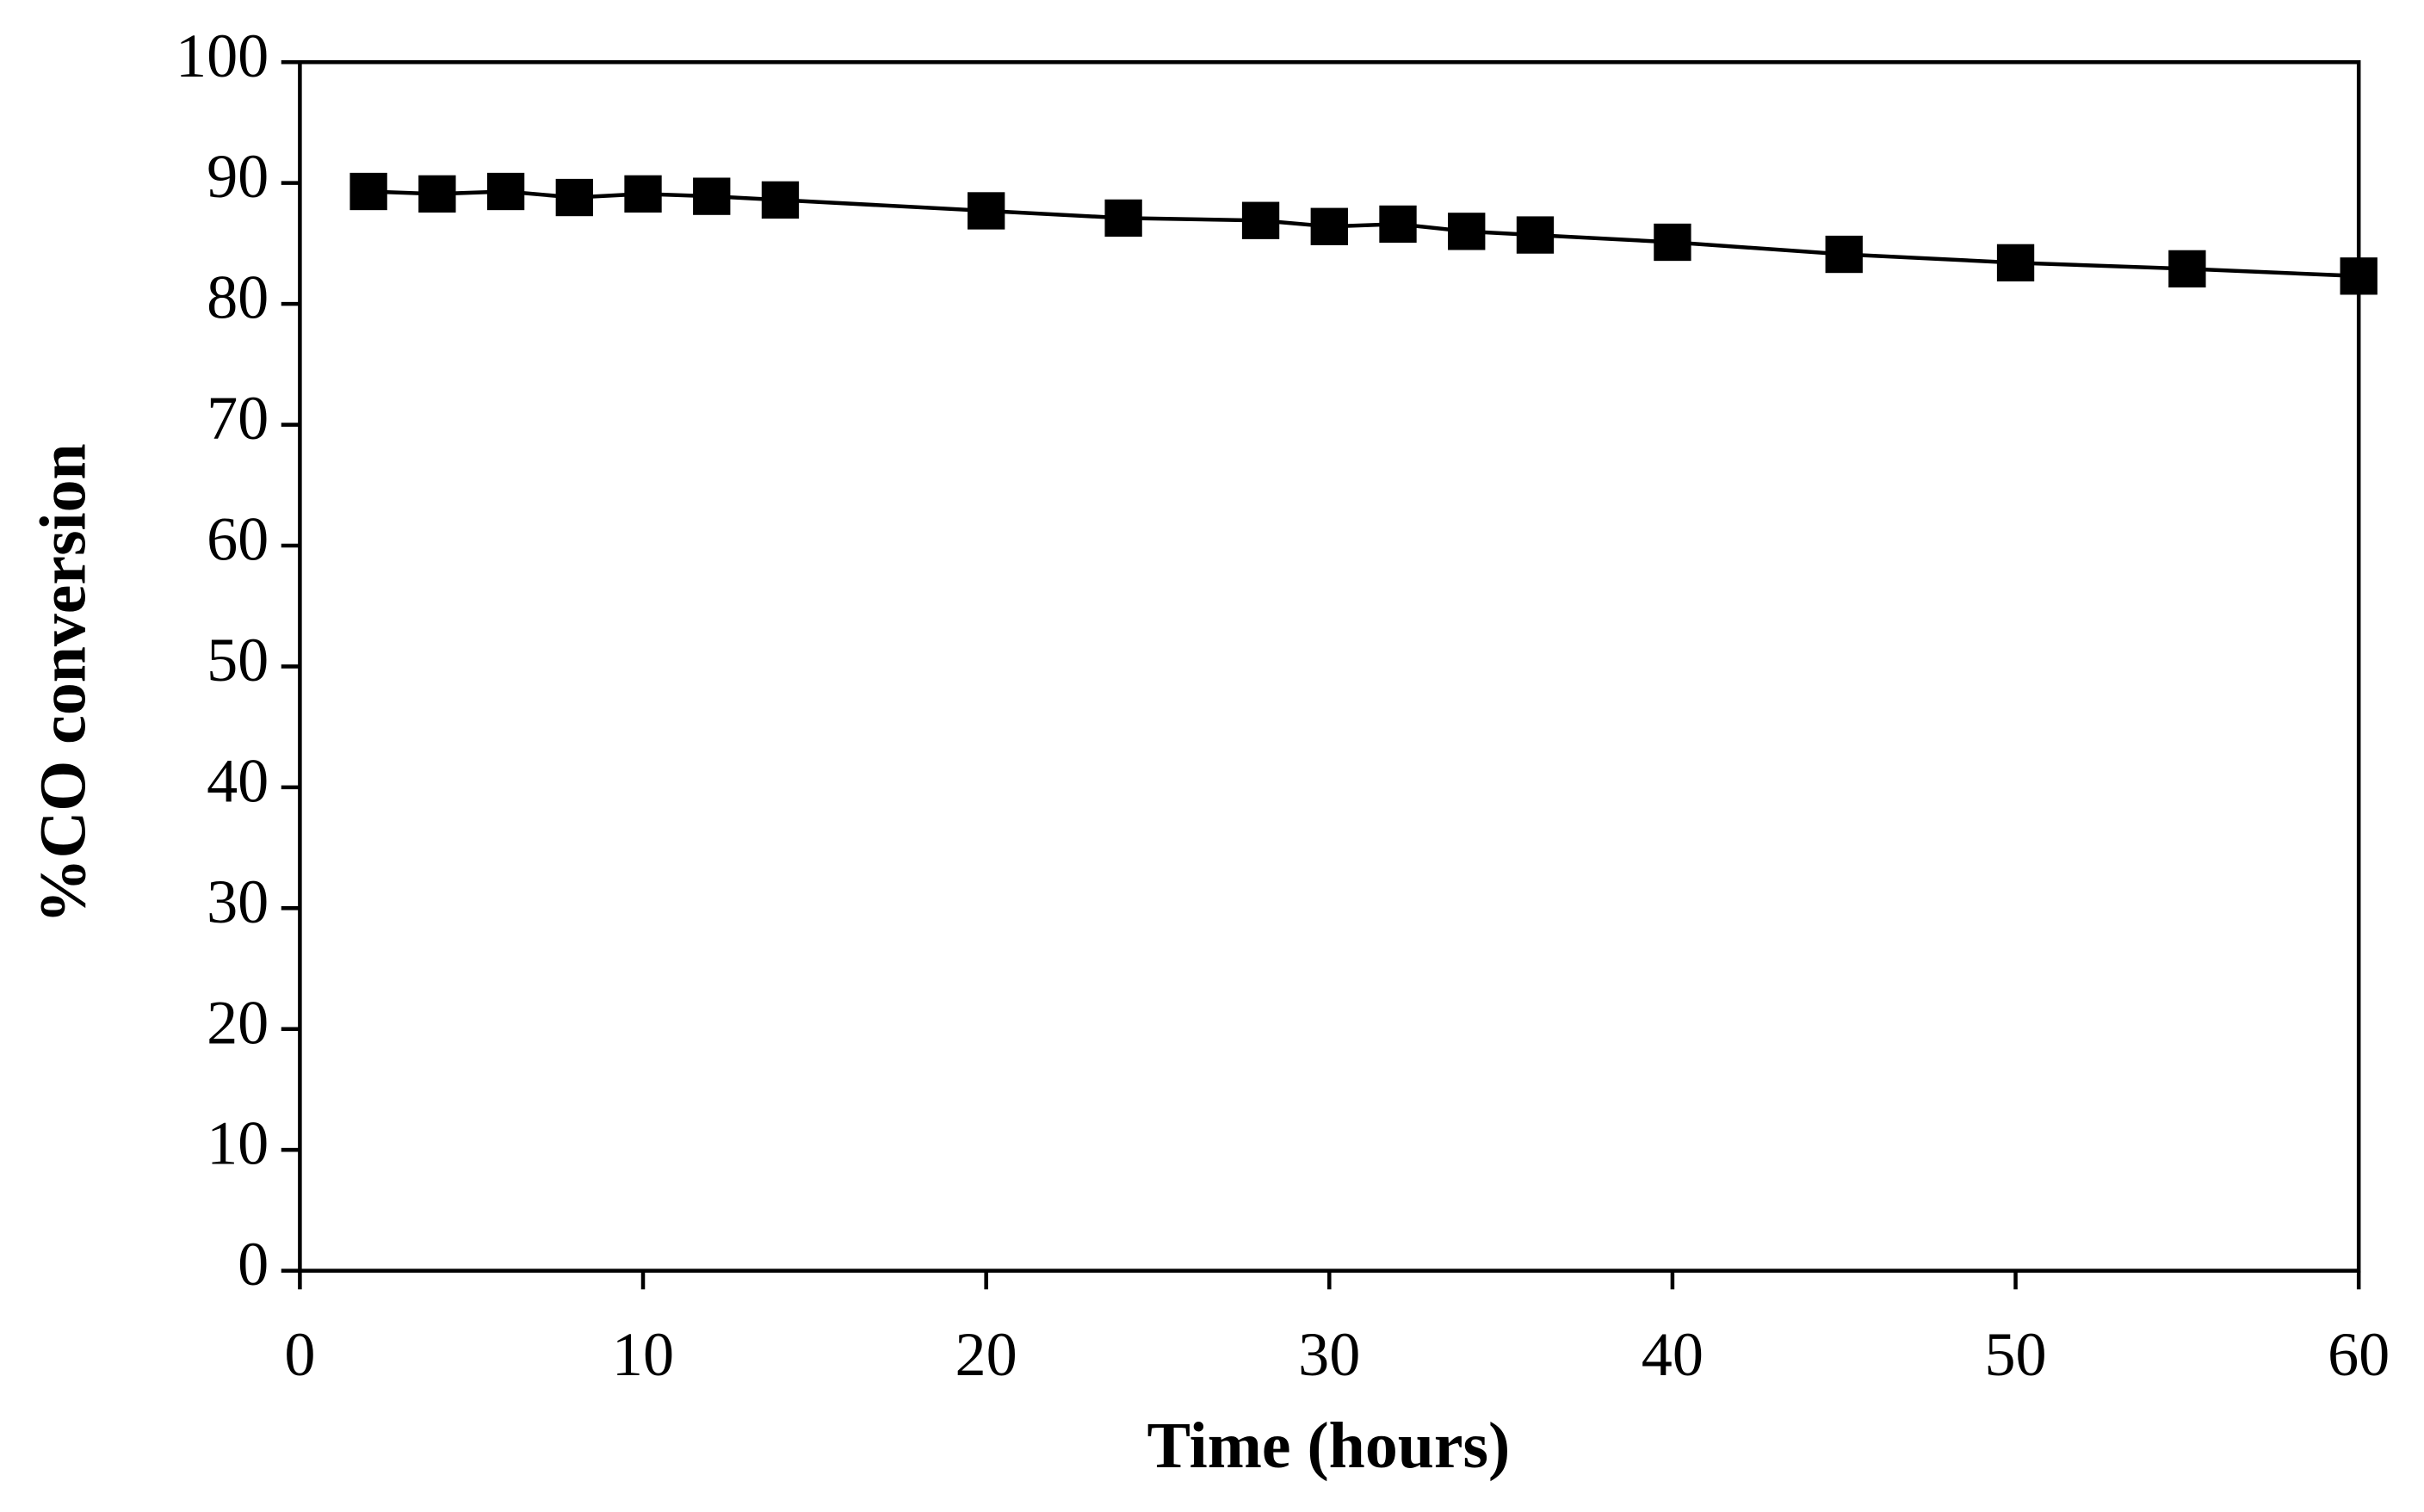 Image resolution: width=2424 pixels, height=1512 pixels. What do you see at coordinates (238, 539) in the screenshot?
I see `y-tick-label: 60` at bounding box center [238, 539].